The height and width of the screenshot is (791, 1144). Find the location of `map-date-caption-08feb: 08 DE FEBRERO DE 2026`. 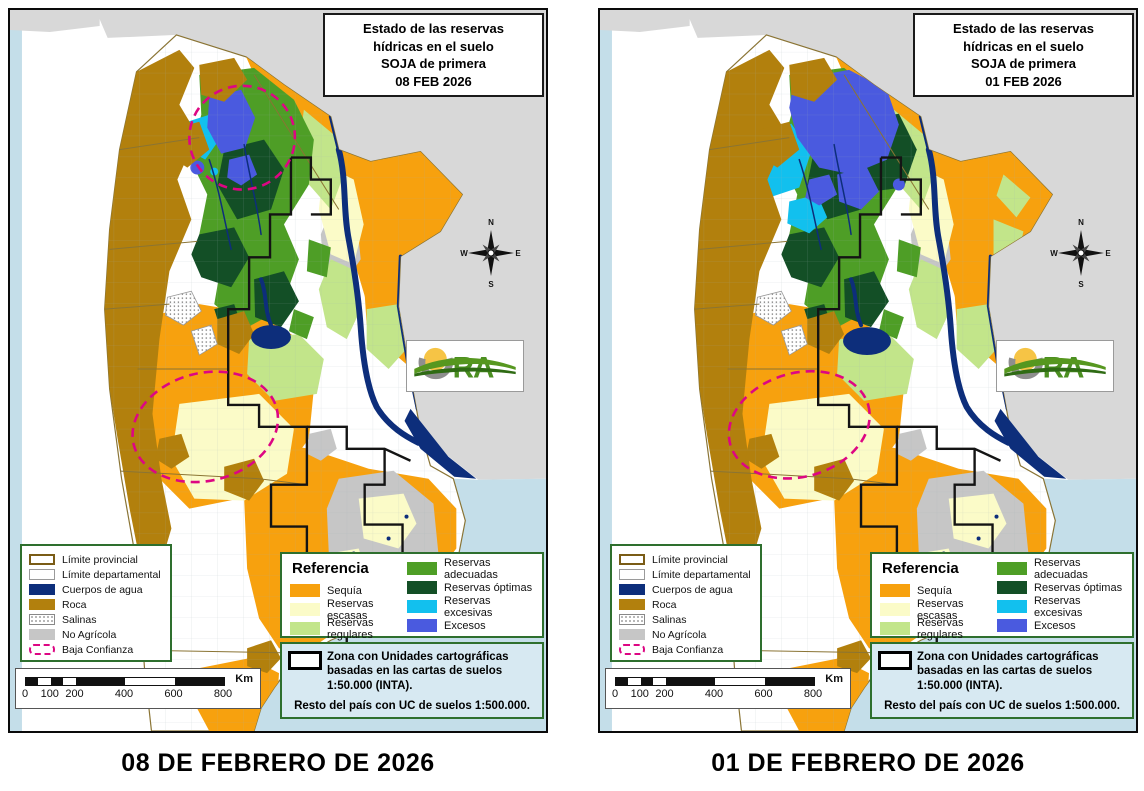

map-date-caption-08feb: 08 DE FEBRERO DE 2026 is located at coordinates (278, 763).